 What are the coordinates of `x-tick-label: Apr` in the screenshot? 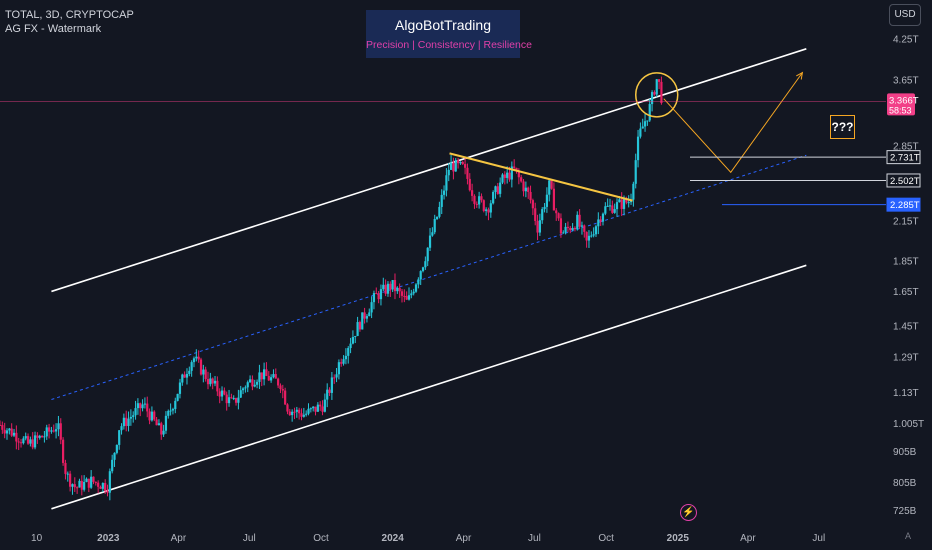 It's located at (464, 538).